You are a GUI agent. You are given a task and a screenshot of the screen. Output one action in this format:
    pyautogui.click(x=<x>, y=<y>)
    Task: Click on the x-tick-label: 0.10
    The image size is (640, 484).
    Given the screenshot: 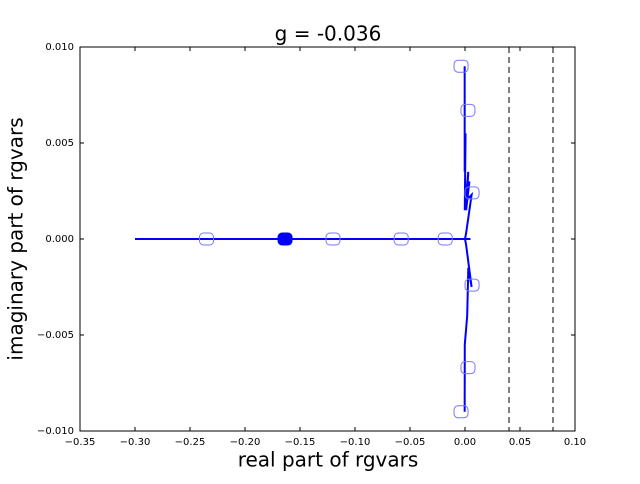 What is the action you would take?
    pyautogui.click(x=575, y=442)
    